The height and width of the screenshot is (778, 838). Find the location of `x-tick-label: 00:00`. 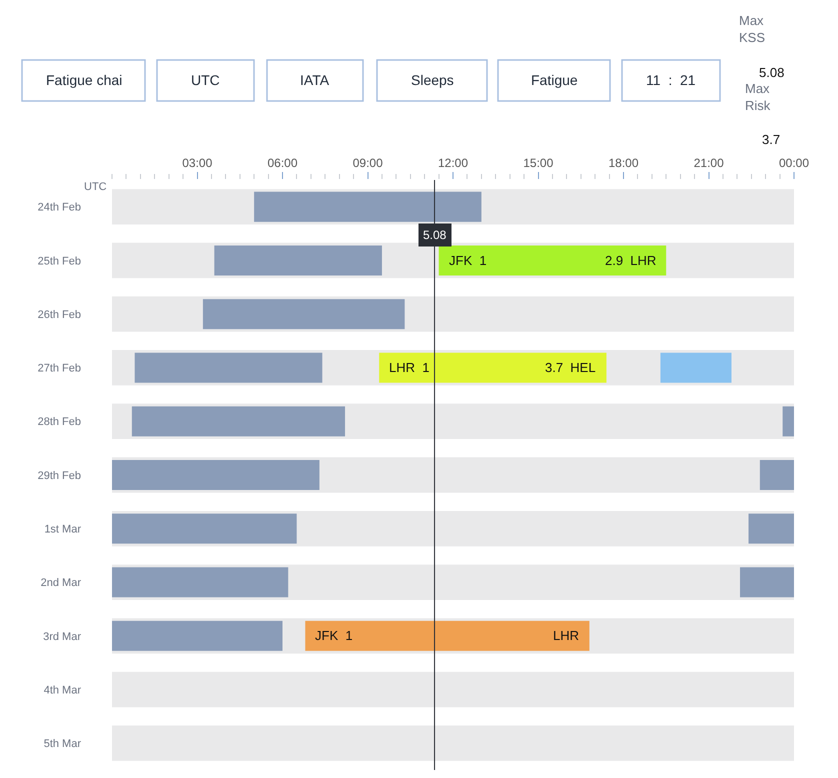

x-tick-label: 00:00 is located at coordinates (794, 163).